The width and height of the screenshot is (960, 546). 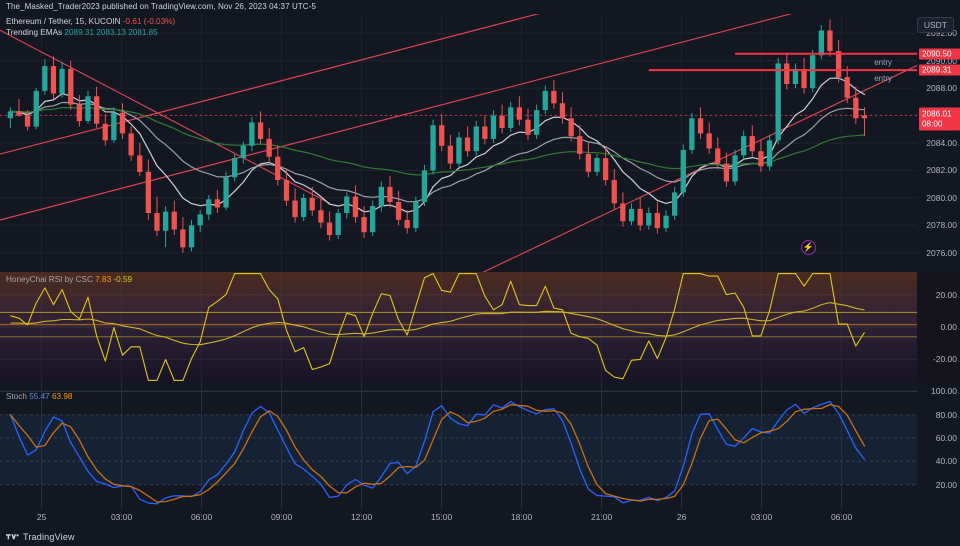 I want to click on price-tick: 2082.00, so click(x=941, y=170).